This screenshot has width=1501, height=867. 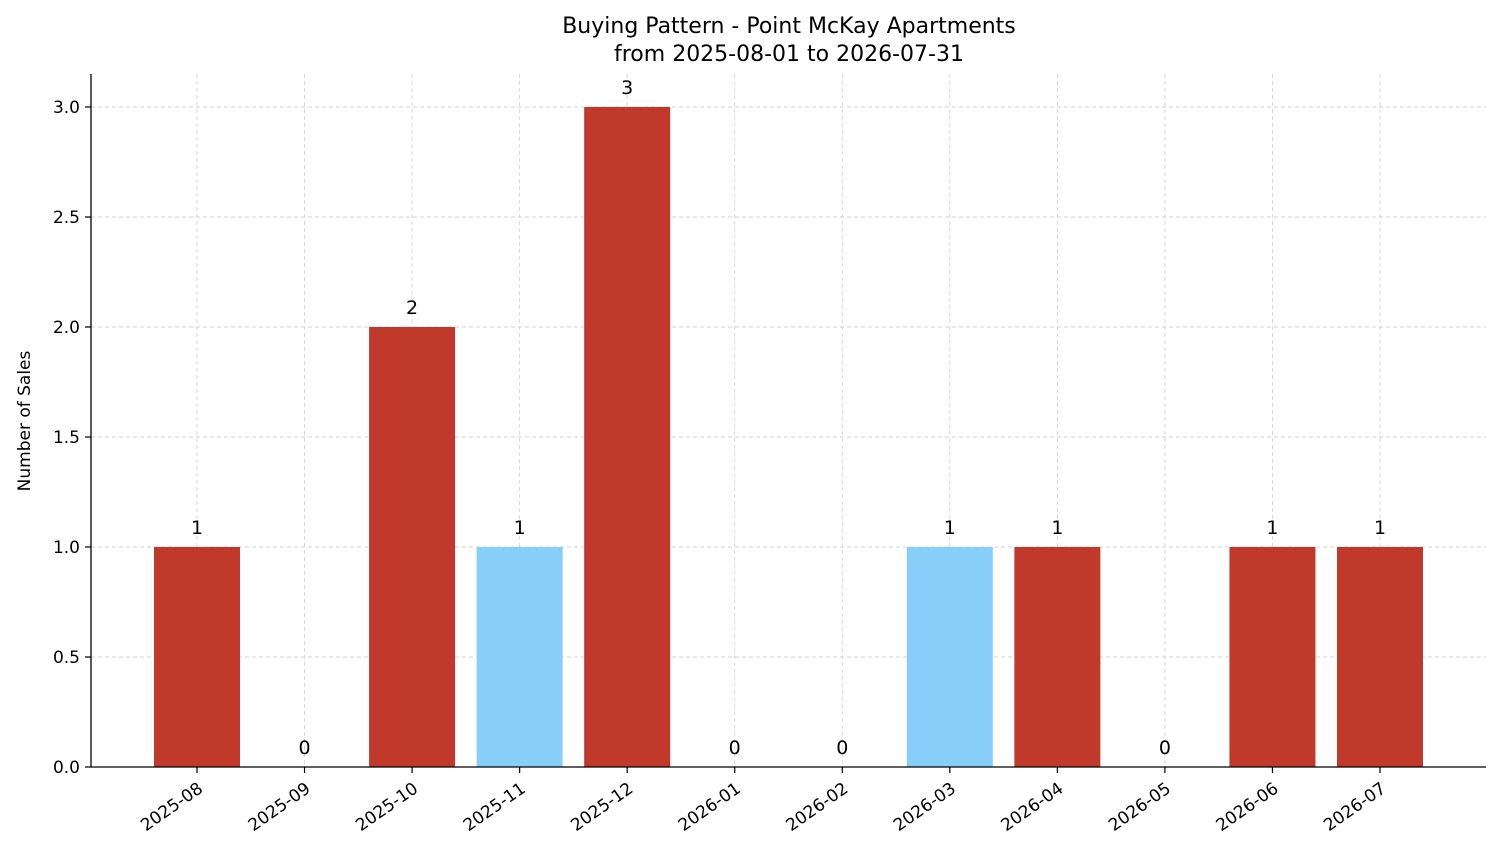 I want to click on x-tick-label: 2025-11, so click(x=495, y=807).